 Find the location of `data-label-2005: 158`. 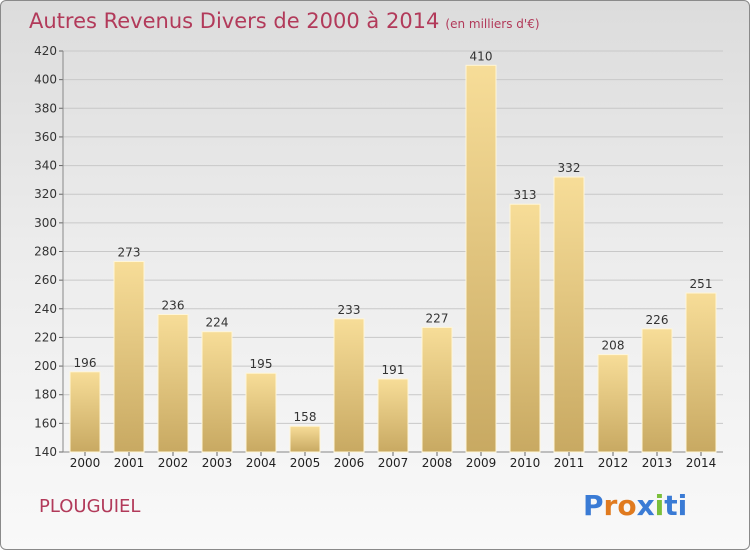

data-label-2005: 158 is located at coordinates (305, 417).